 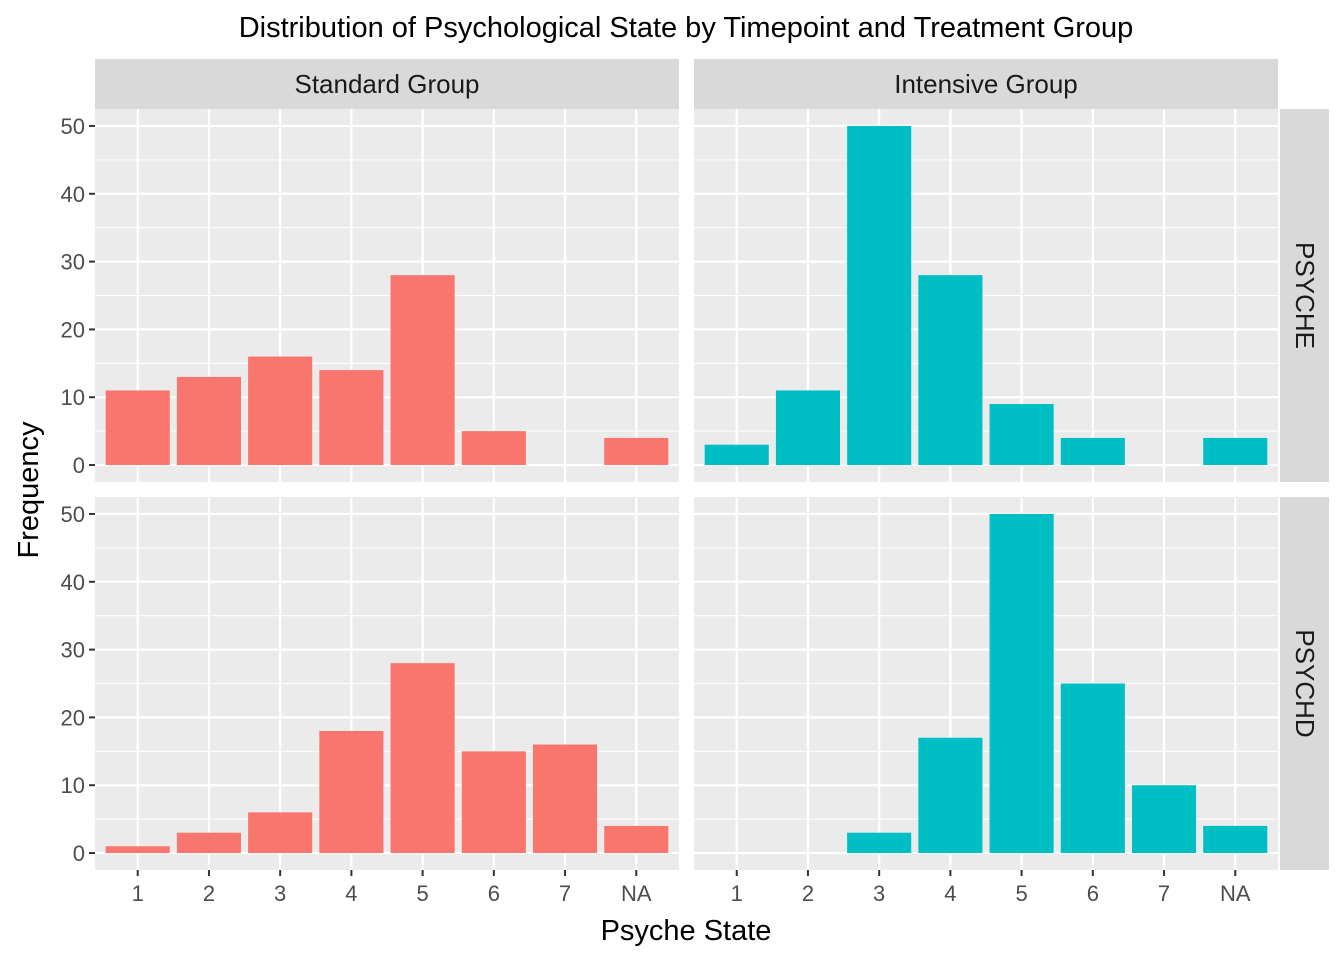 I want to click on strip-standard-group, so click(x=387, y=84).